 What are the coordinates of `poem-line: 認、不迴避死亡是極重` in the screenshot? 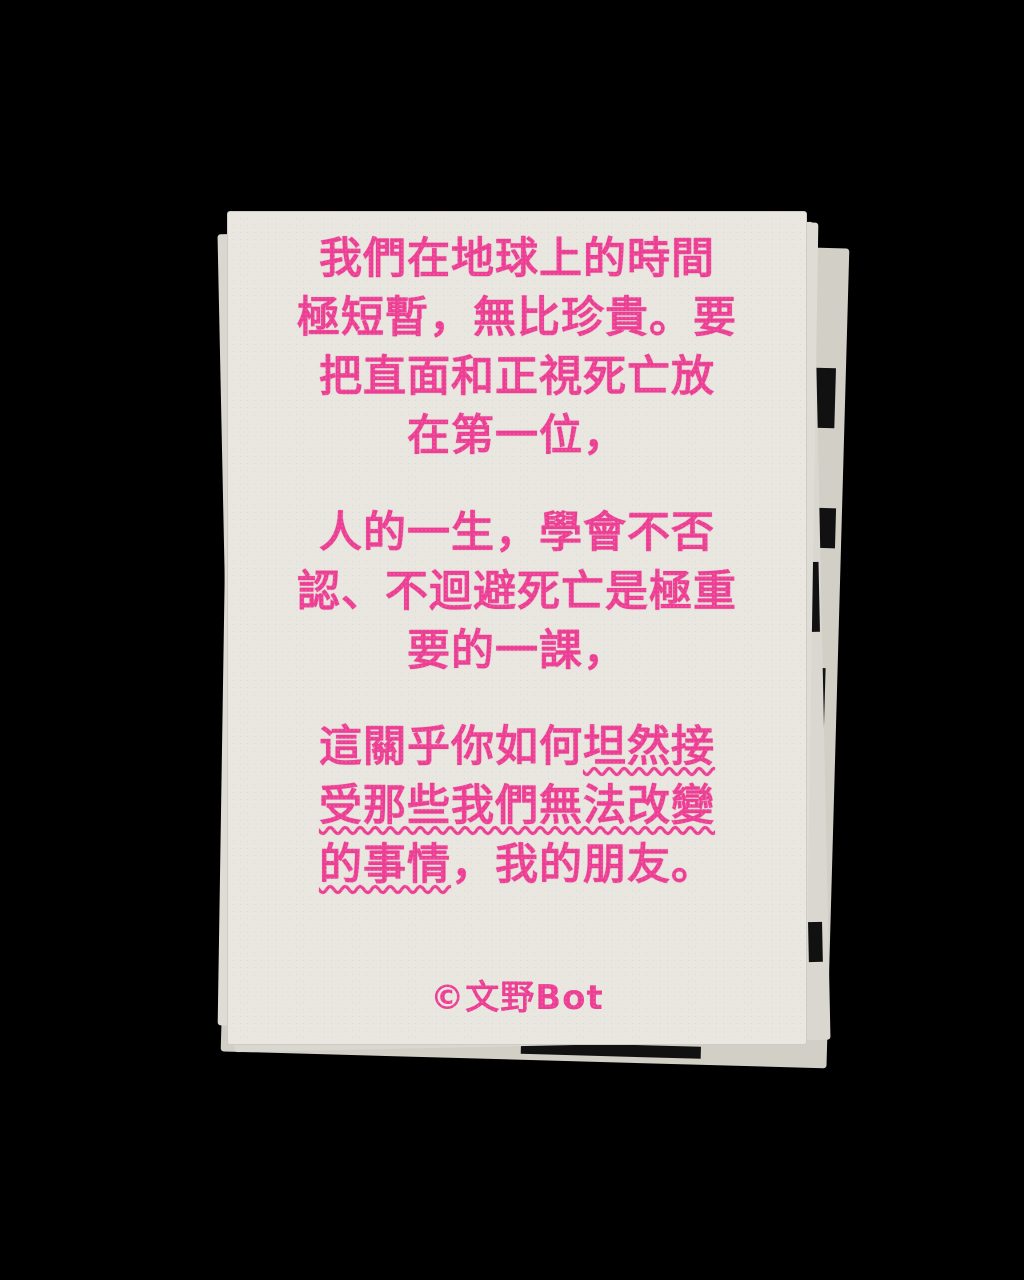 It's located at (517, 592).